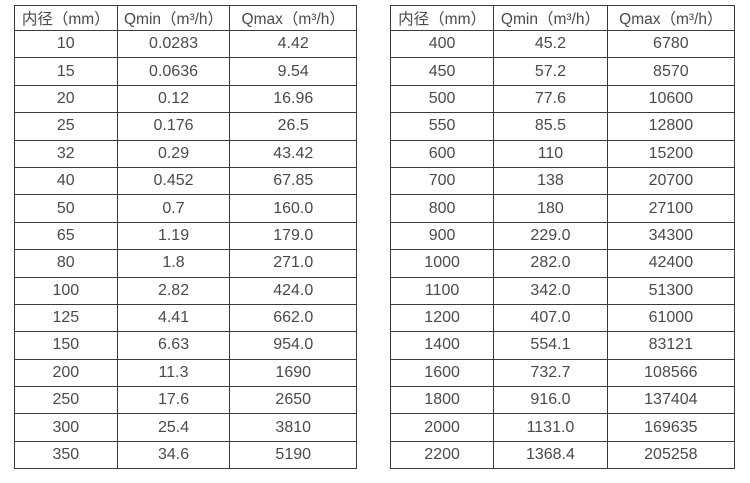 Image resolution: width=750 pixels, height=483 pixels. I want to click on table-row: 1800 916.0 137404, so click(562, 400).